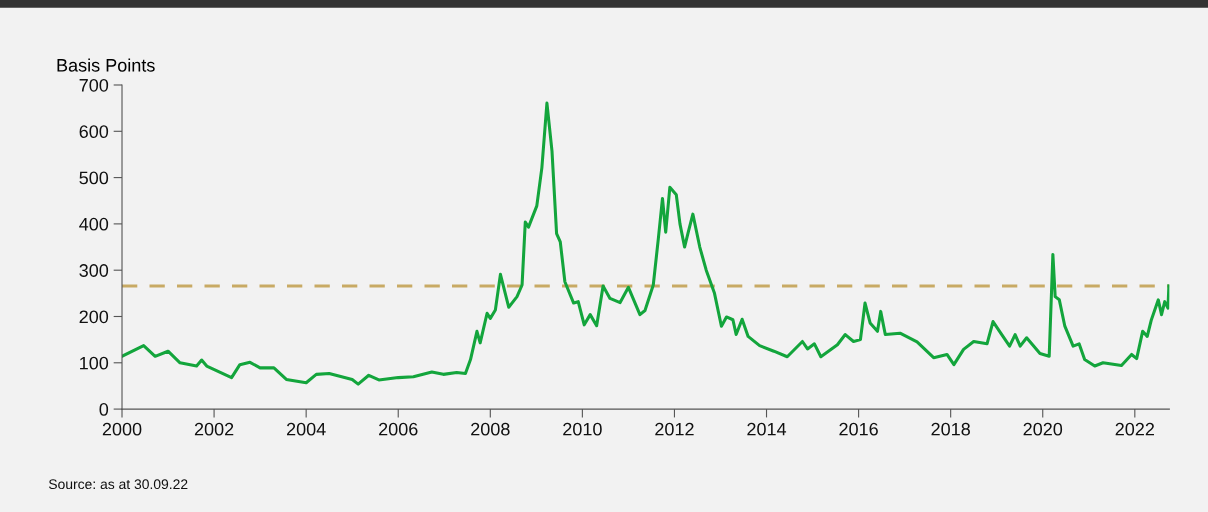  Describe the element at coordinates (94, 224) in the screenshot. I see `y-tick-label: 400` at that location.